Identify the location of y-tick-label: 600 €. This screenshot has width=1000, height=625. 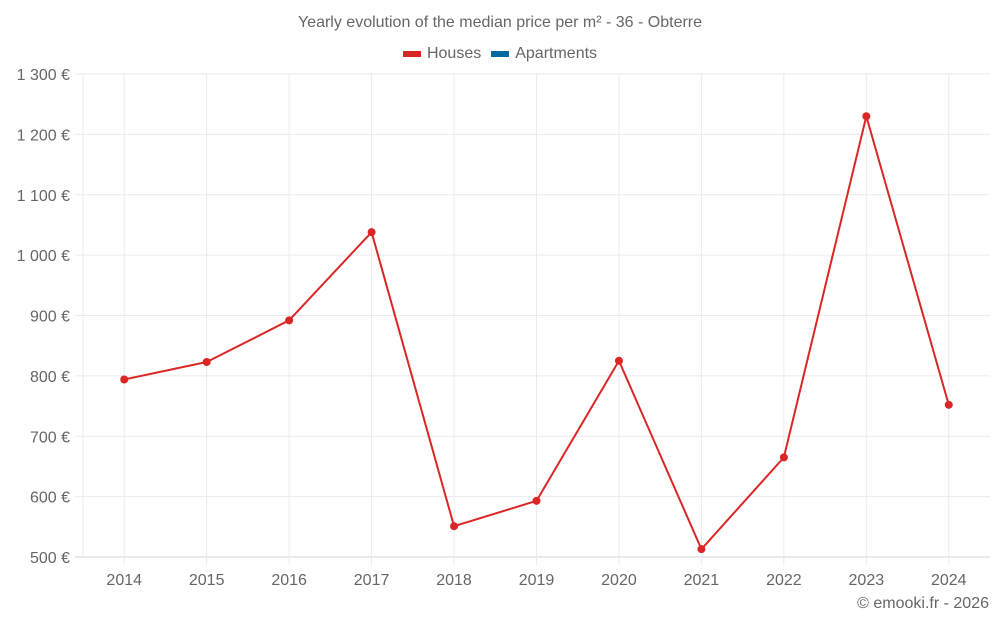
(50, 498).